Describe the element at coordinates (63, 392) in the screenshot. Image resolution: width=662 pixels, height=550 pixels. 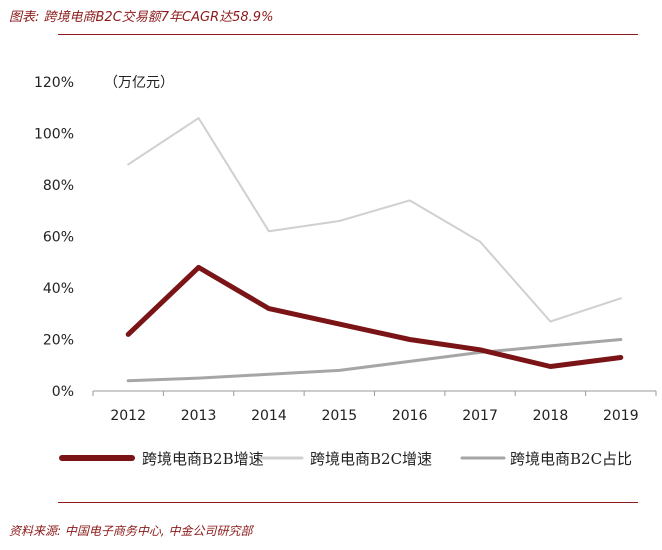
I see `y-tick-label: 0%` at that location.